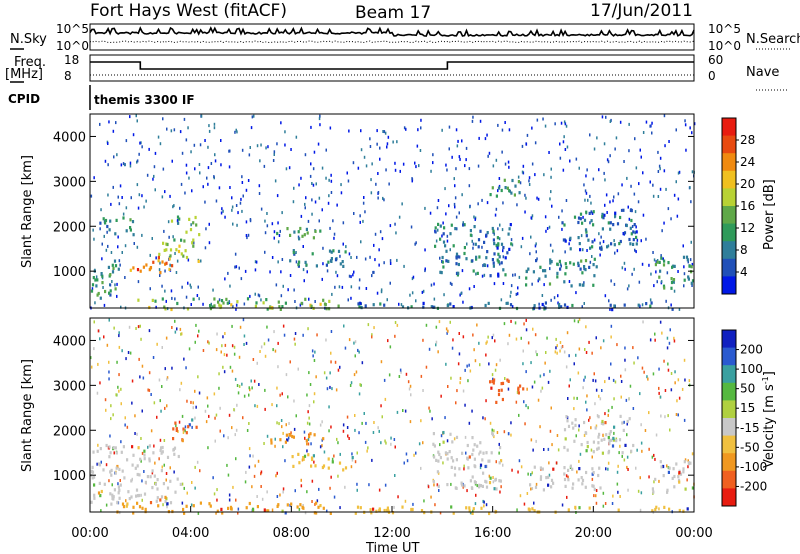  I want to click on nave-tick-bottom: 0, so click(712, 76).